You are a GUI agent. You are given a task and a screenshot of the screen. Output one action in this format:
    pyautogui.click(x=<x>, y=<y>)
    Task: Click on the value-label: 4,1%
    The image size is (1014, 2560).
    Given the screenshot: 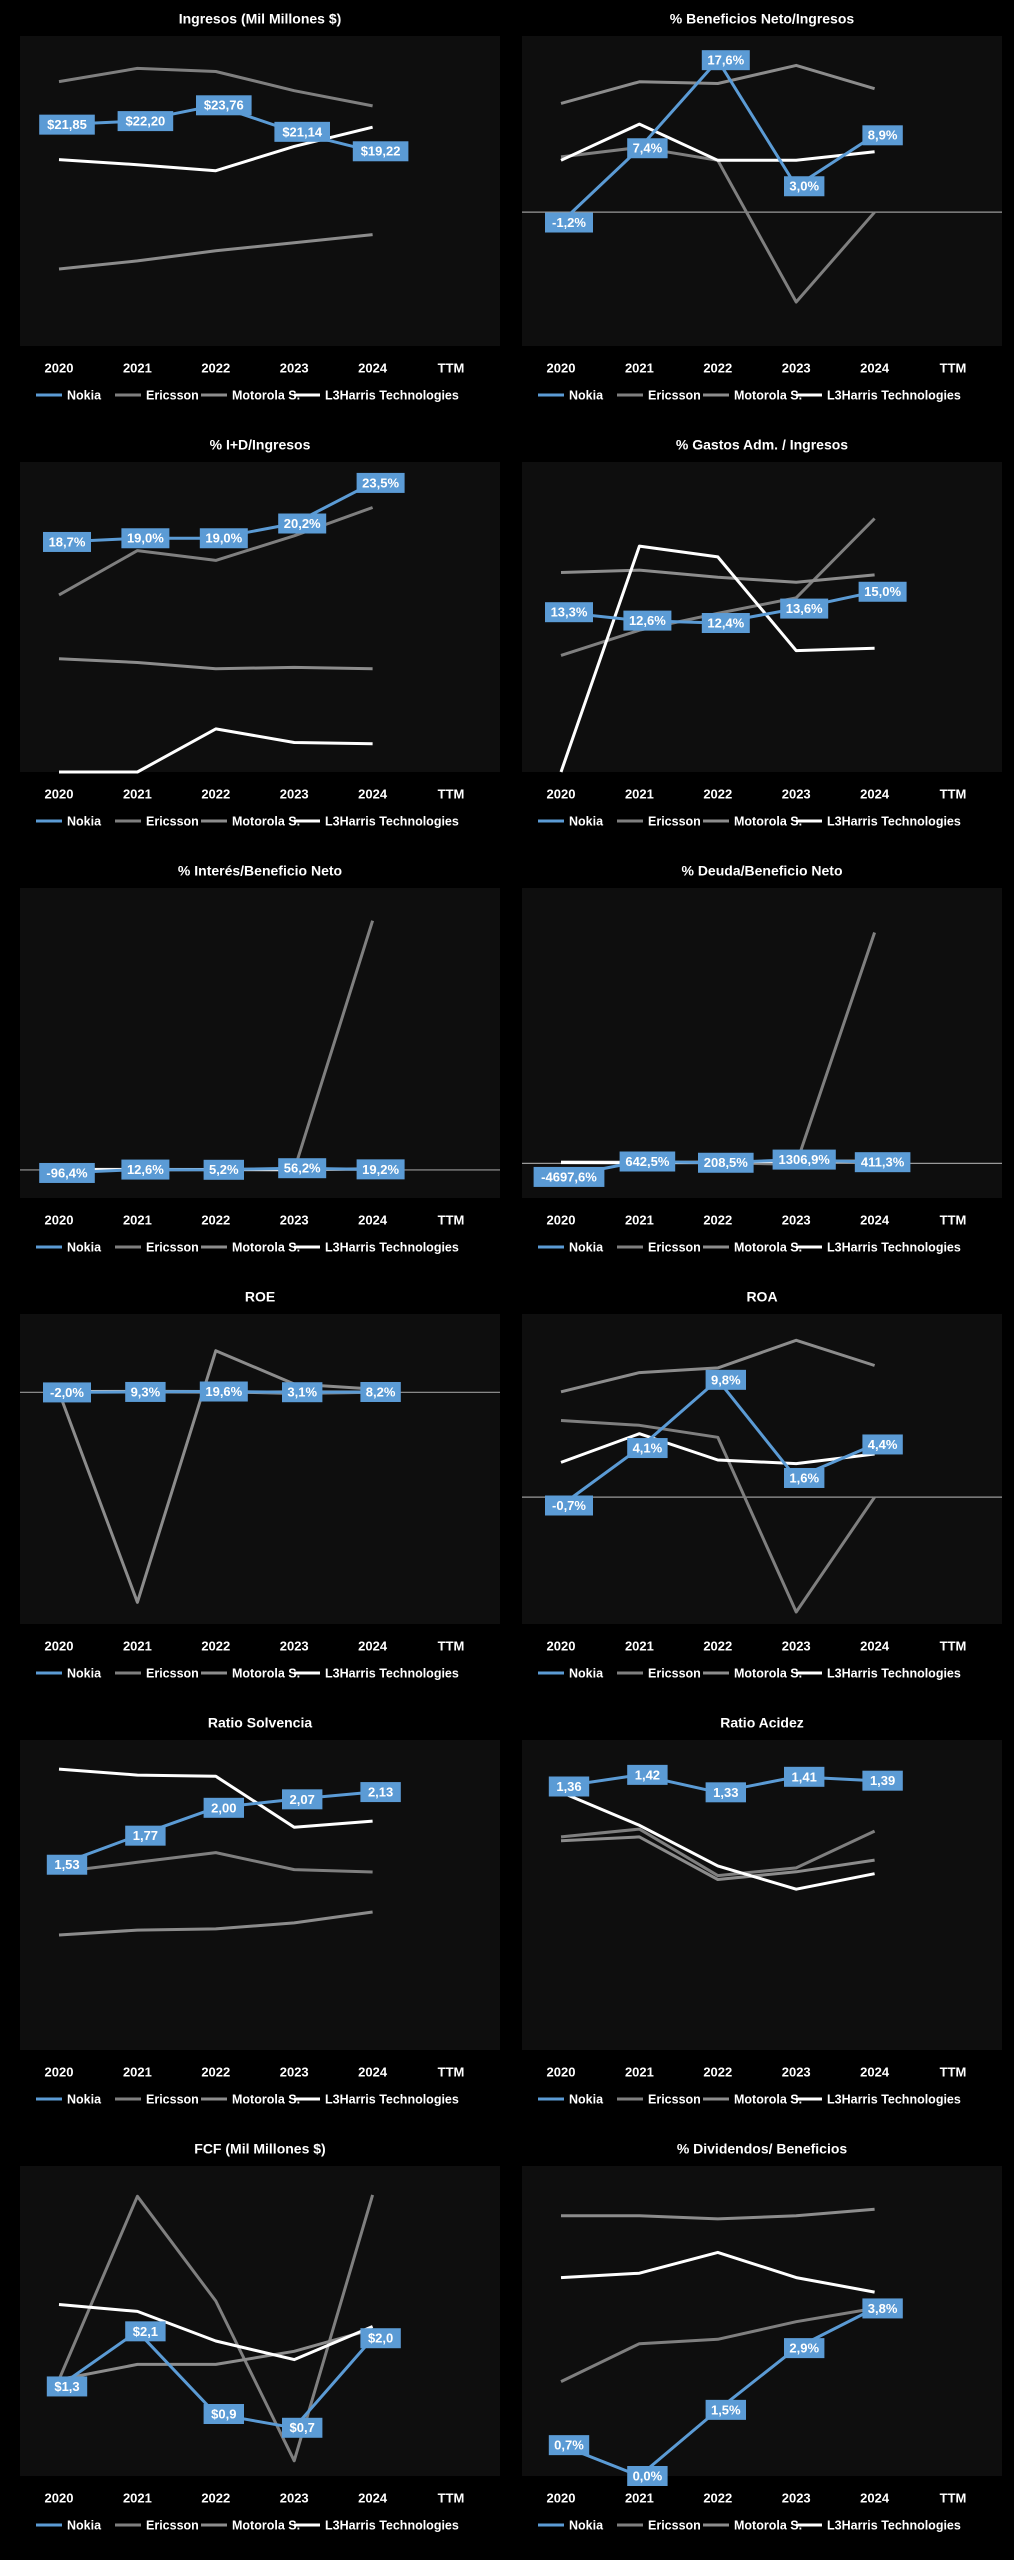 What is the action you would take?
    pyautogui.click(x=648, y=1447)
    